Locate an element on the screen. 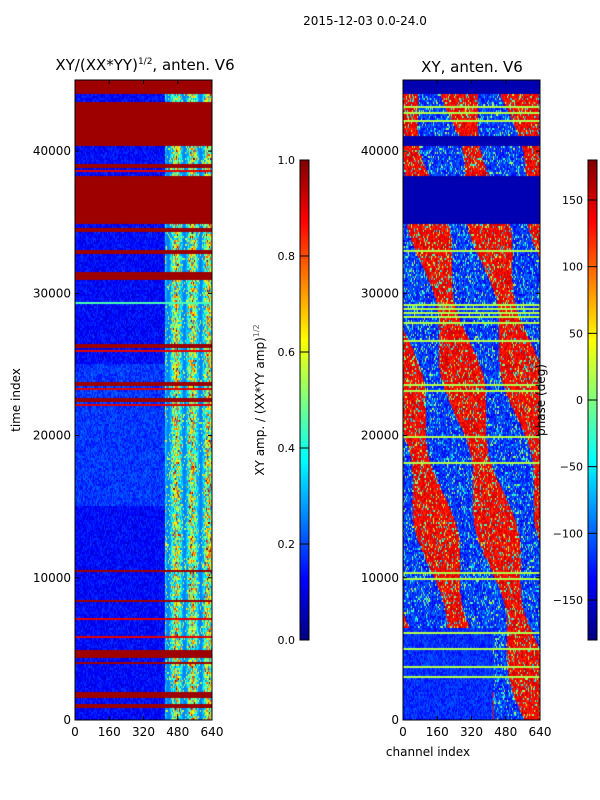 The height and width of the screenshot is (800, 600). left-xtick-label: 640 is located at coordinates (212, 732).